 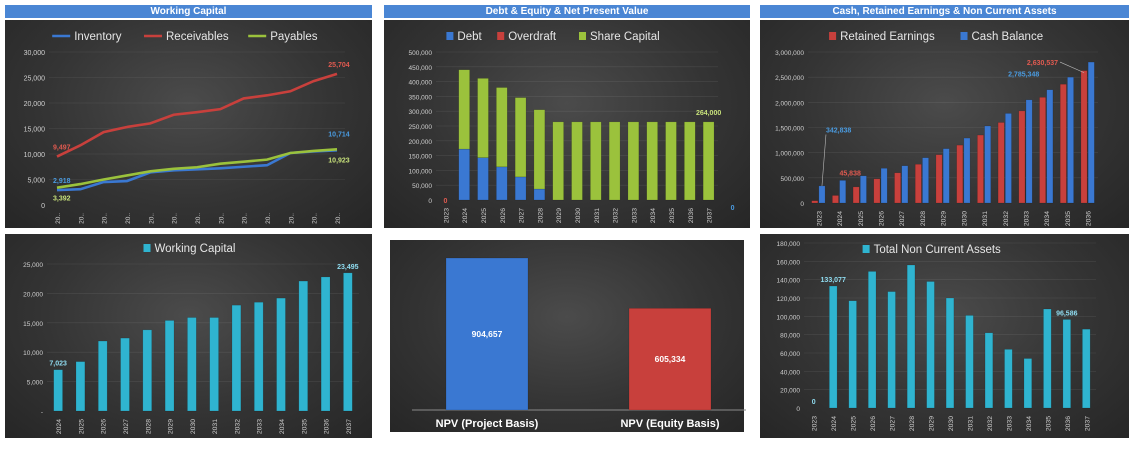 I want to click on y-tick-label: 1,000,000, so click(x=789, y=154).